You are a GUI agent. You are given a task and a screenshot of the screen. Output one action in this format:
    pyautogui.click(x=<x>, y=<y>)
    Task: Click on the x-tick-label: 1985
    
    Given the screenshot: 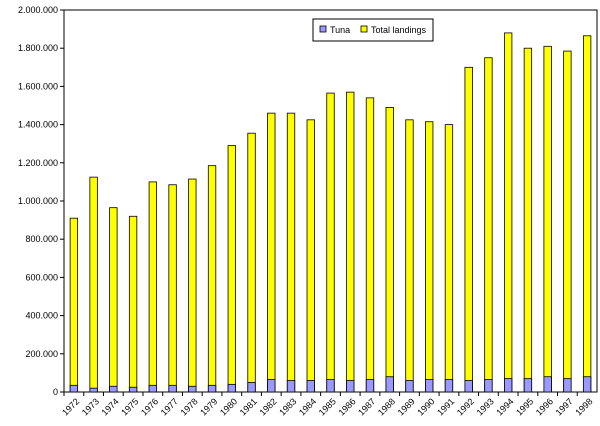 What is the action you would take?
    pyautogui.click(x=327, y=406)
    